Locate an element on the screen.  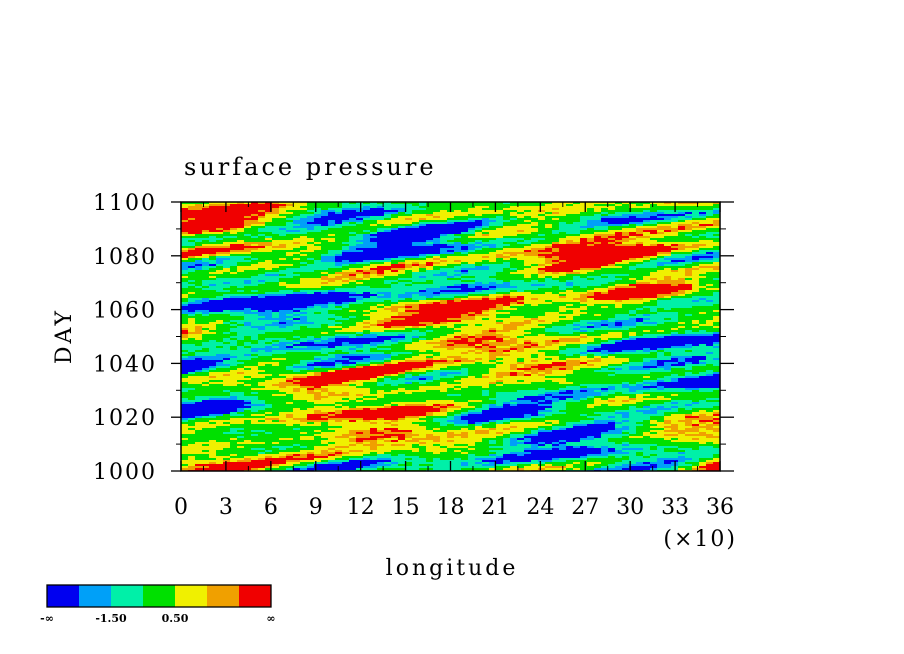
colorbar-label: 0.50 is located at coordinates (175, 618).